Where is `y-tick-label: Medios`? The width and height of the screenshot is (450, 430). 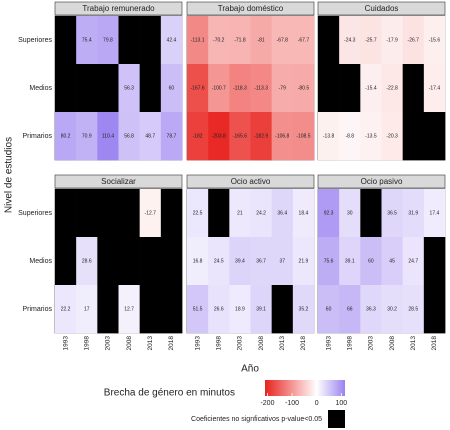 y-tick-label: Medios is located at coordinates (40, 88).